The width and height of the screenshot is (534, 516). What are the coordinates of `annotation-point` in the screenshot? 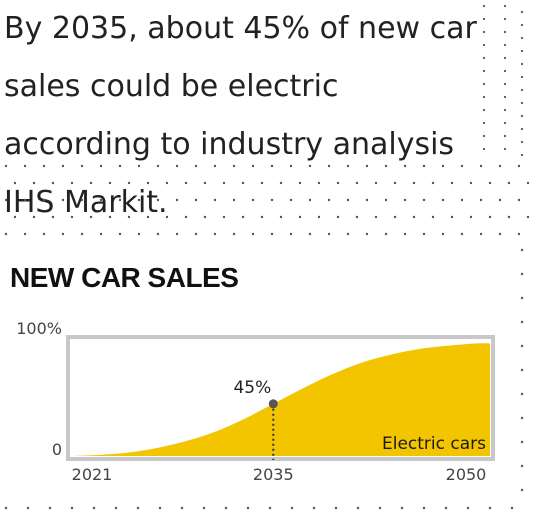 It's located at (273, 404).